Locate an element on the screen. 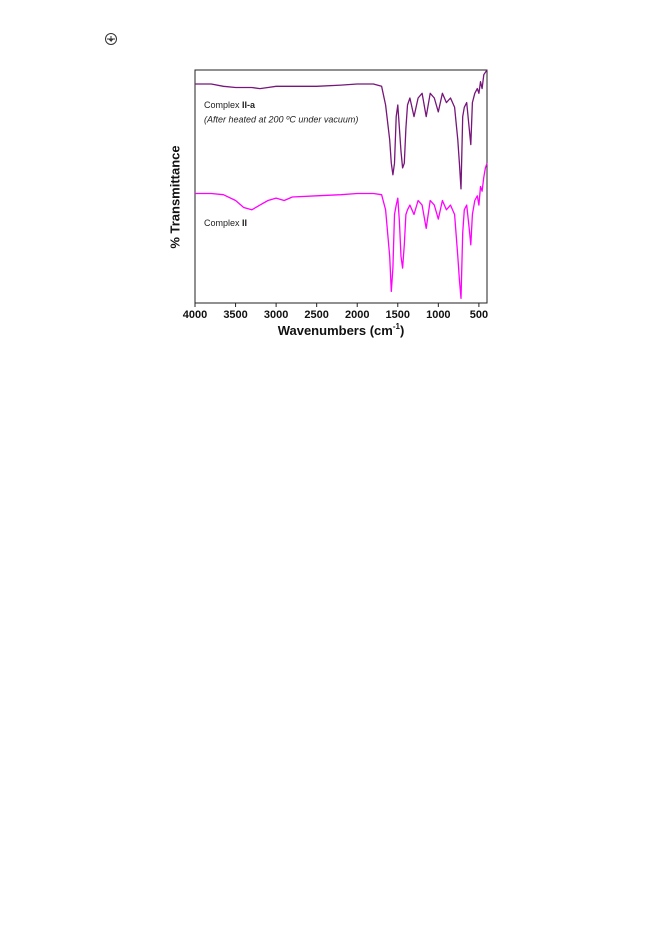 The height and width of the screenshot is (941, 657). x-tick-label: 1000 is located at coordinates (438, 315).